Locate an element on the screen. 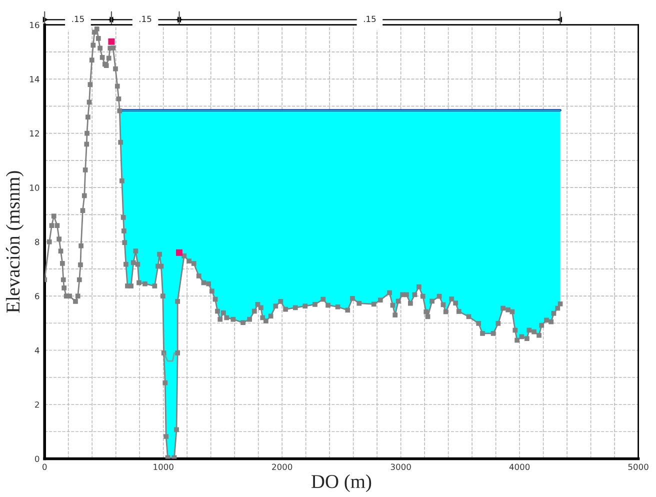 This screenshot has width=656, height=497. x-tick-label: 3000 is located at coordinates (400, 467).